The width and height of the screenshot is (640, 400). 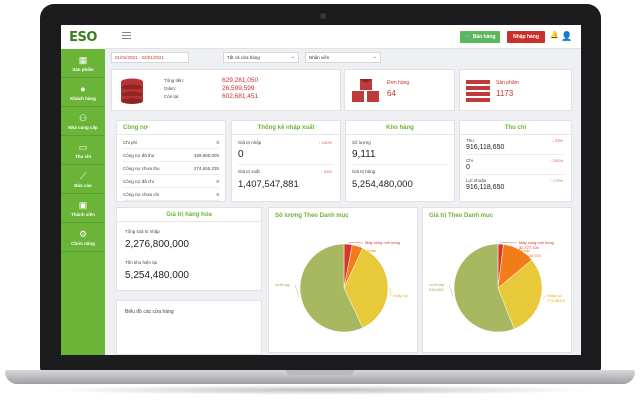 I want to click on discount-value: 26,599,599, so click(x=238, y=88).